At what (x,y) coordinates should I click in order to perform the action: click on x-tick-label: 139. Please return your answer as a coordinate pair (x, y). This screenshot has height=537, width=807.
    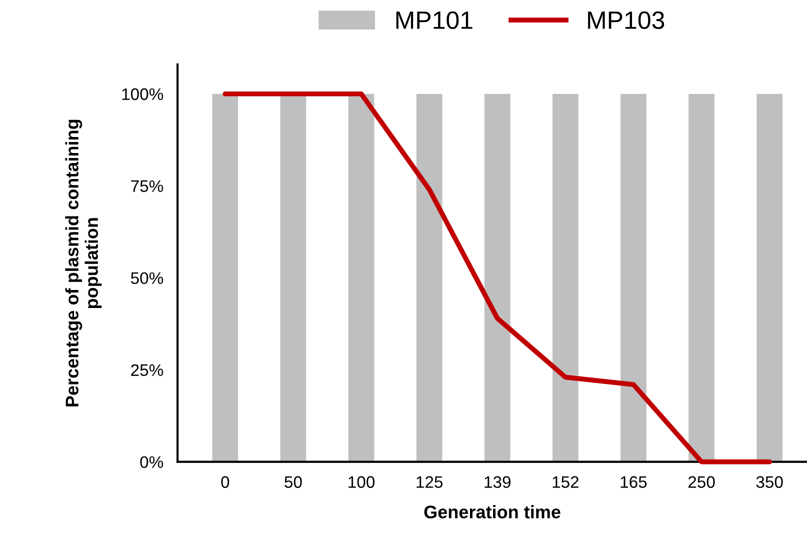
    Looking at the image, I should click on (497, 482).